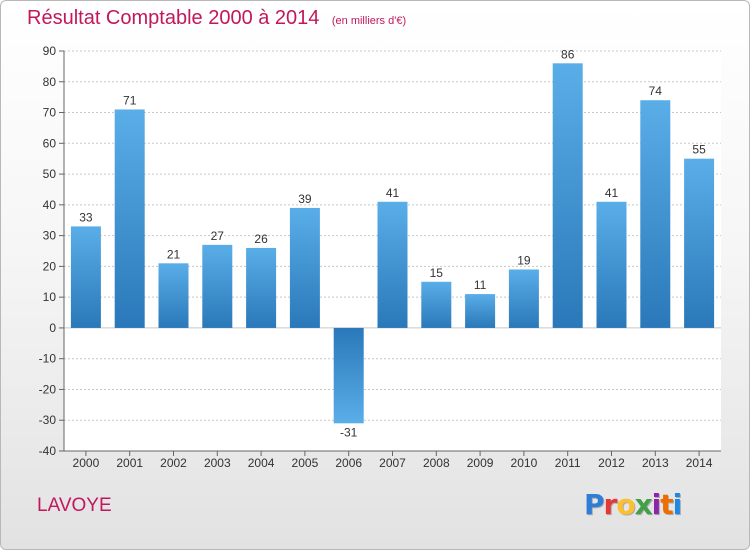 This screenshot has height=550, width=750. I want to click on x-tick-label: 2002, so click(173, 463).